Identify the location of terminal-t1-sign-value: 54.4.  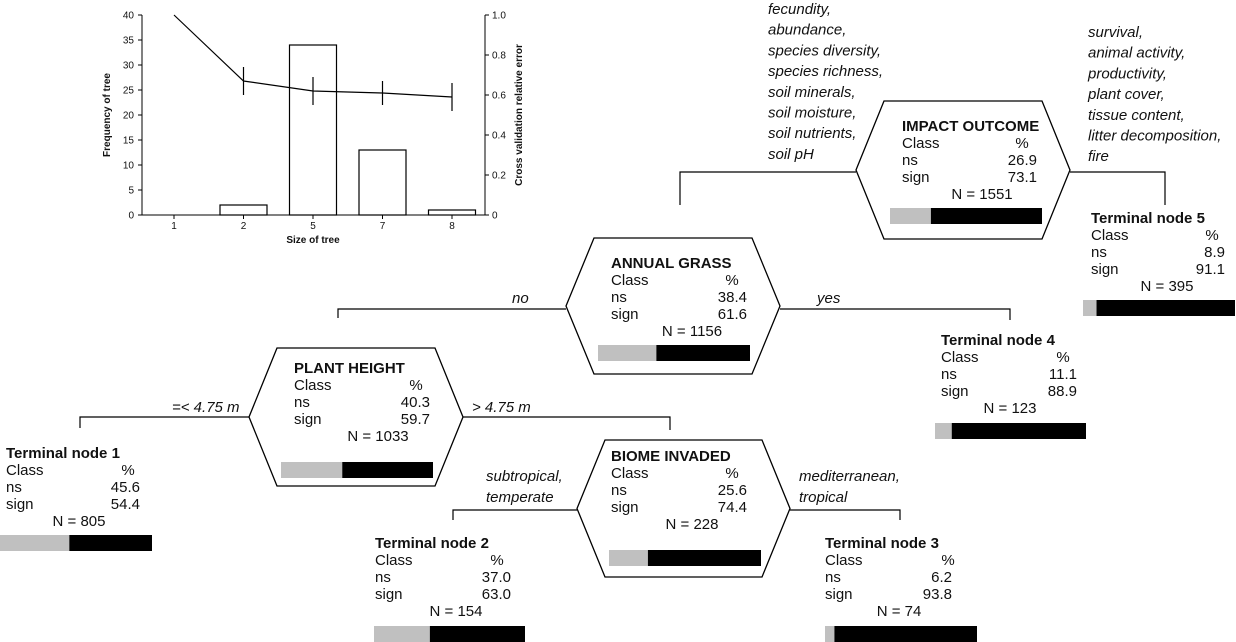
(125, 504).